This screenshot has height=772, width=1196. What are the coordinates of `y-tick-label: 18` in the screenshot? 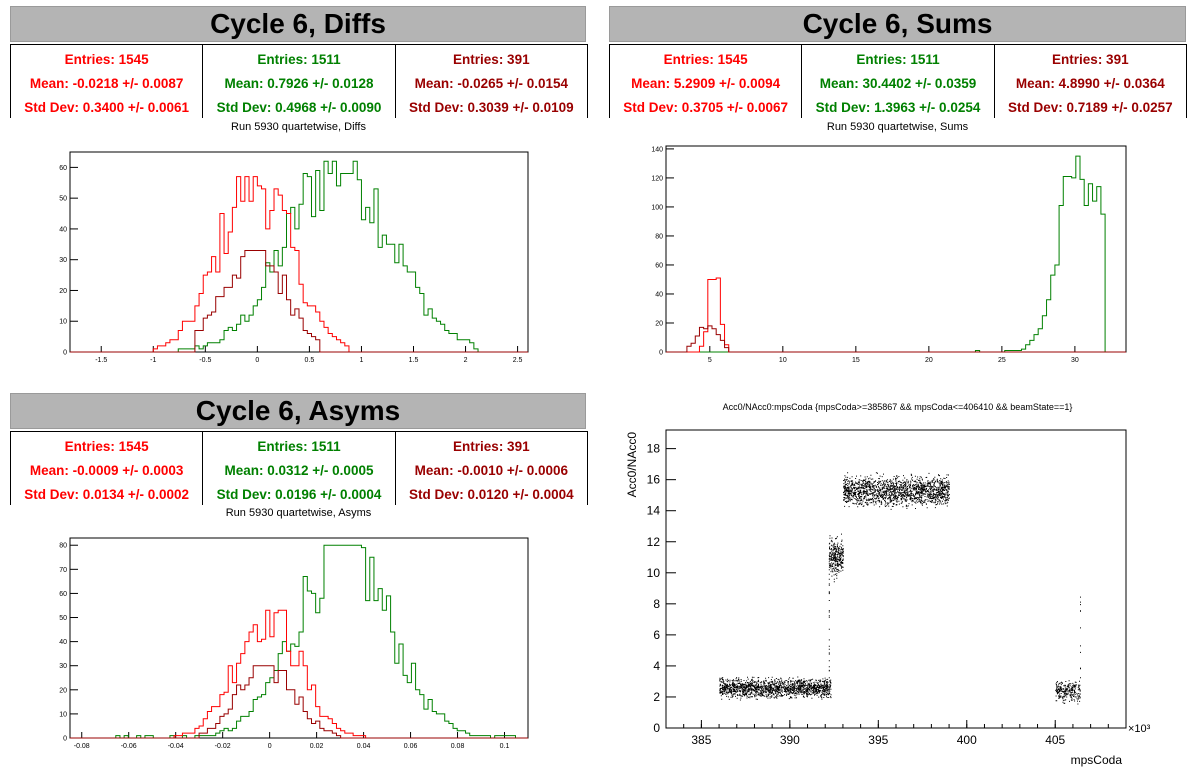 It's located at (654, 449).